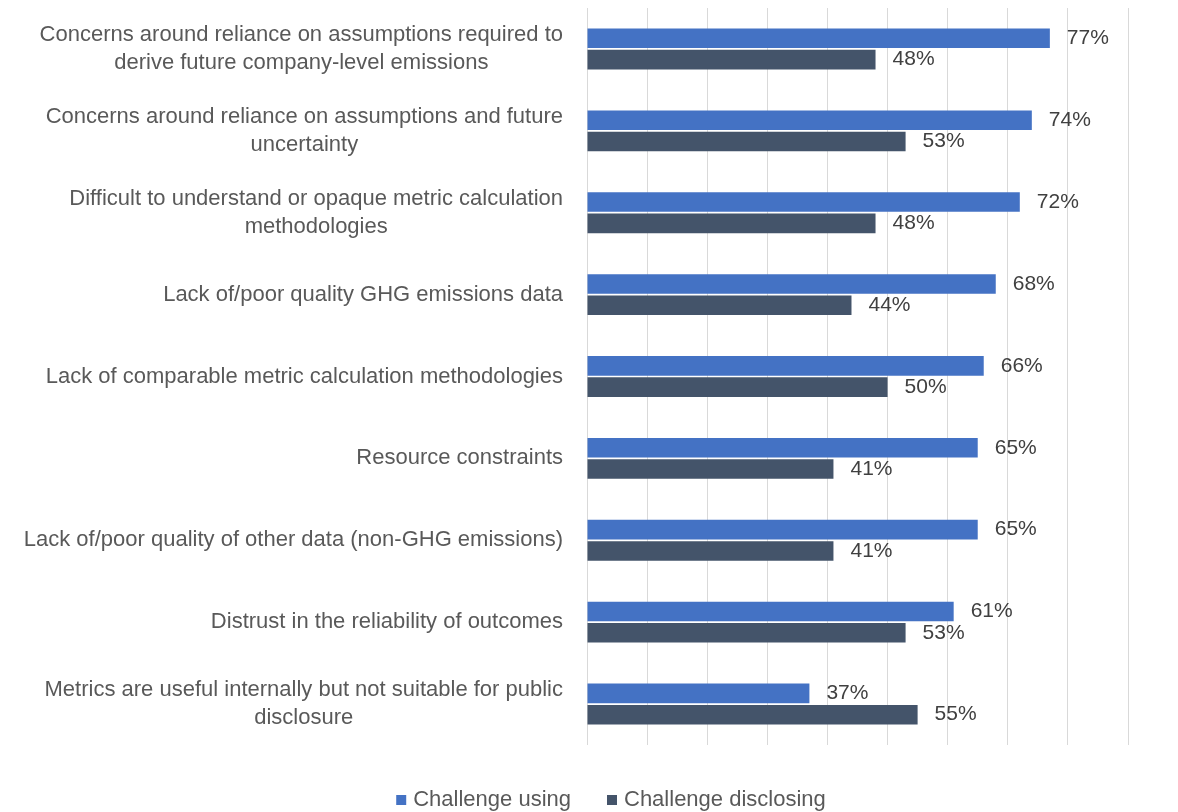 The height and width of the screenshot is (812, 1178). I want to click on y-tick-label: Resource constraints, so click(459, 457).